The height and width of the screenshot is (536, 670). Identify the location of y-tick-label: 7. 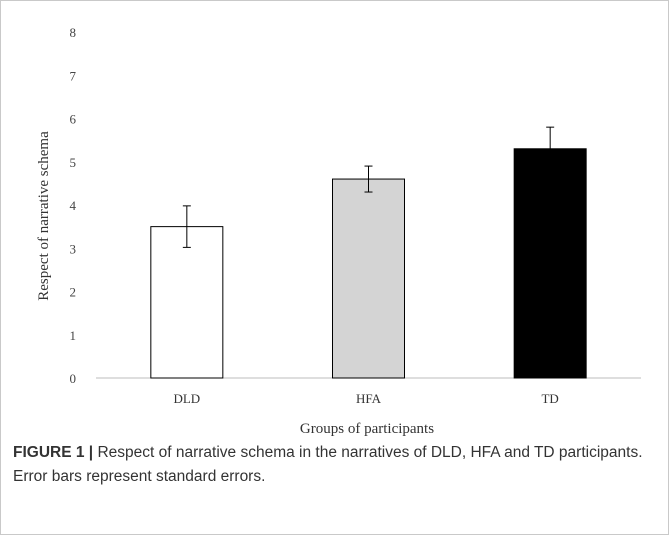
(73, 75).